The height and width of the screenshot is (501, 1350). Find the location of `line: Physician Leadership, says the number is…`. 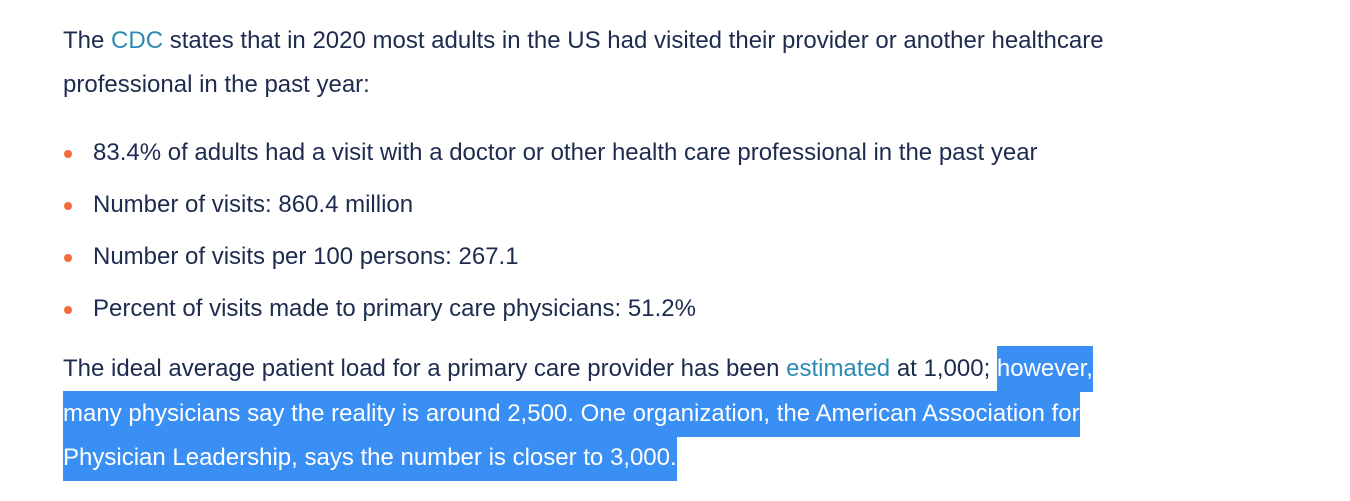

line: Physician Leadership, says the number is… is located at coordinates (578, 458).